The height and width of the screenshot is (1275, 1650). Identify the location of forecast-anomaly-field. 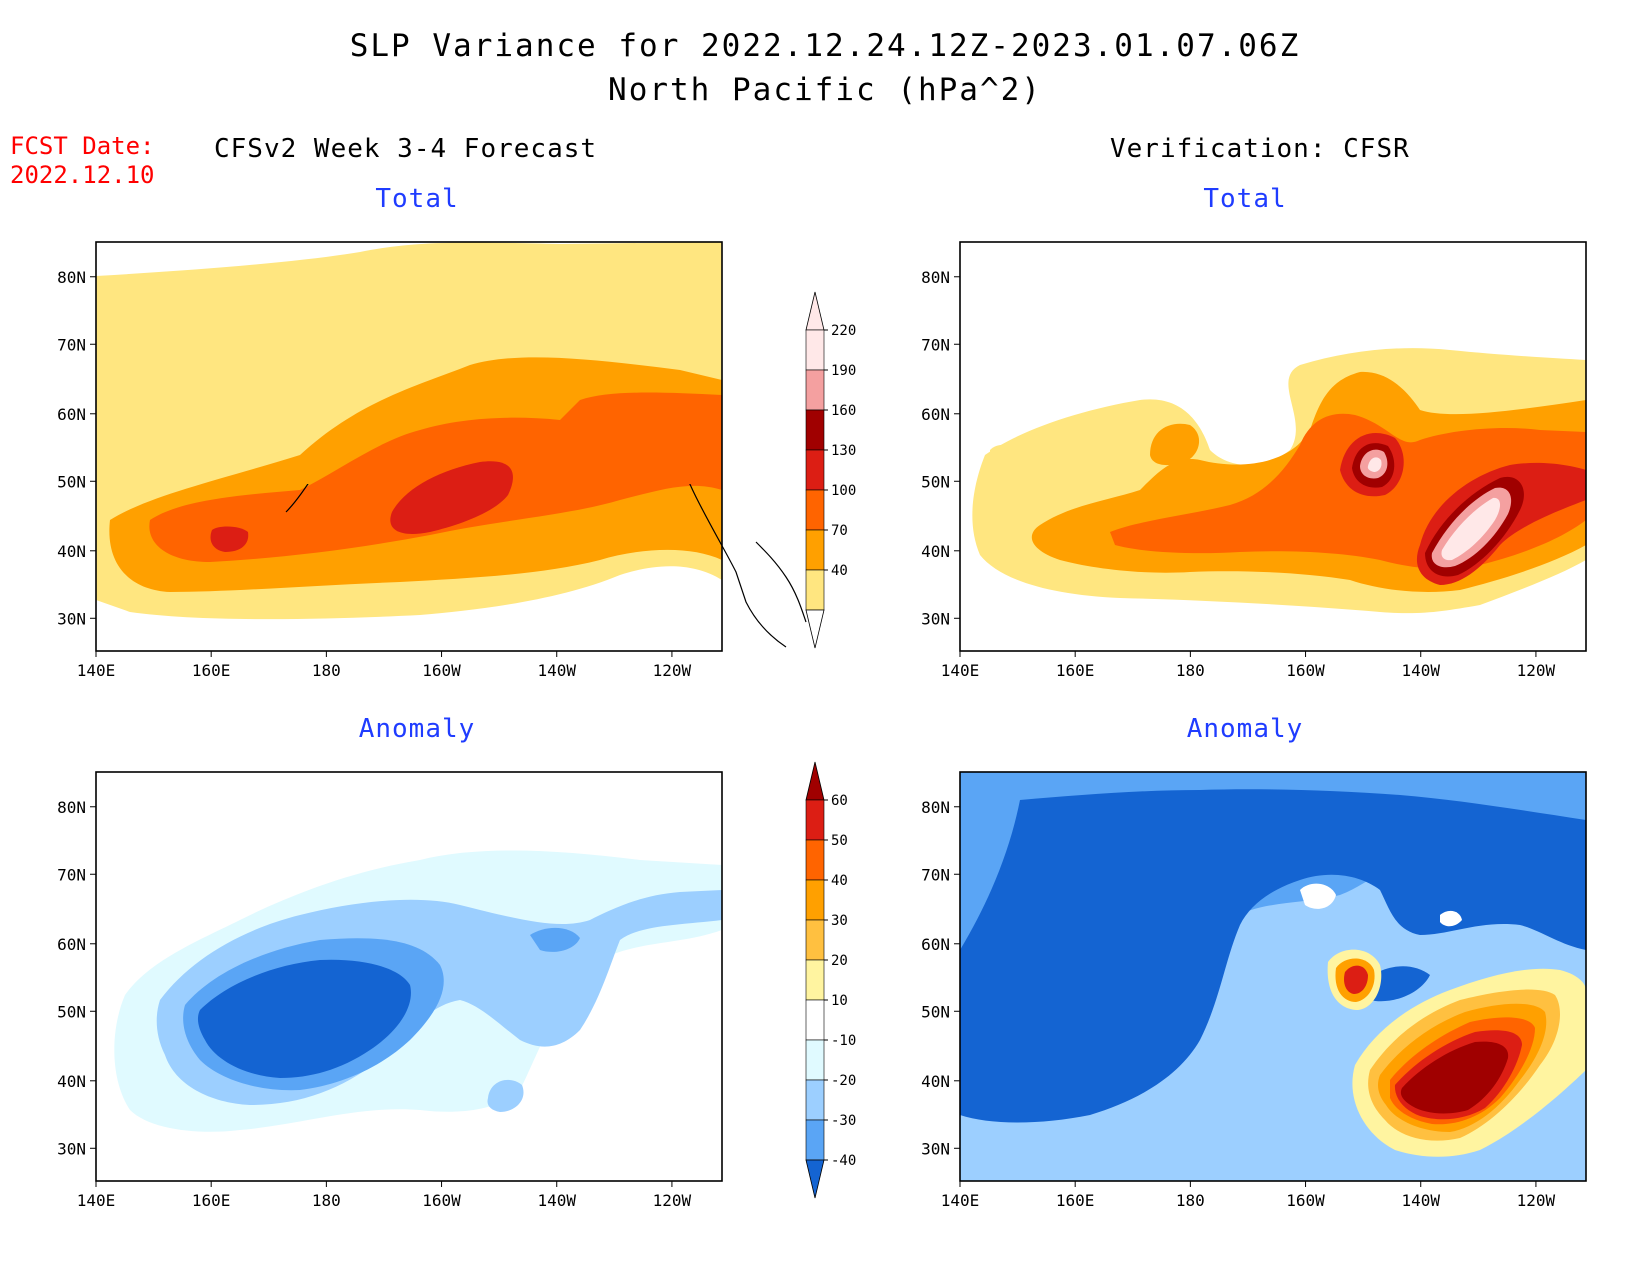
(418, 991).